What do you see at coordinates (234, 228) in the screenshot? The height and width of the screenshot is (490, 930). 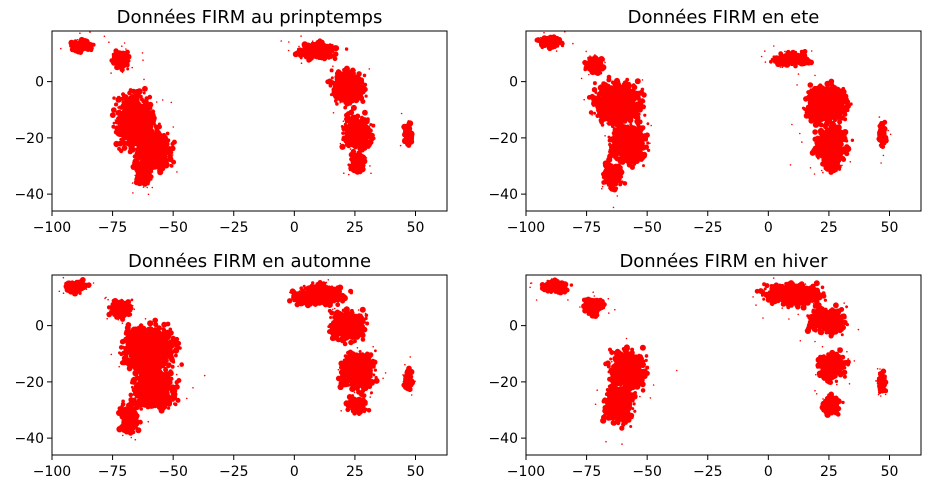 I see `x-tick-label: −25` at bounding box center [234, 228].